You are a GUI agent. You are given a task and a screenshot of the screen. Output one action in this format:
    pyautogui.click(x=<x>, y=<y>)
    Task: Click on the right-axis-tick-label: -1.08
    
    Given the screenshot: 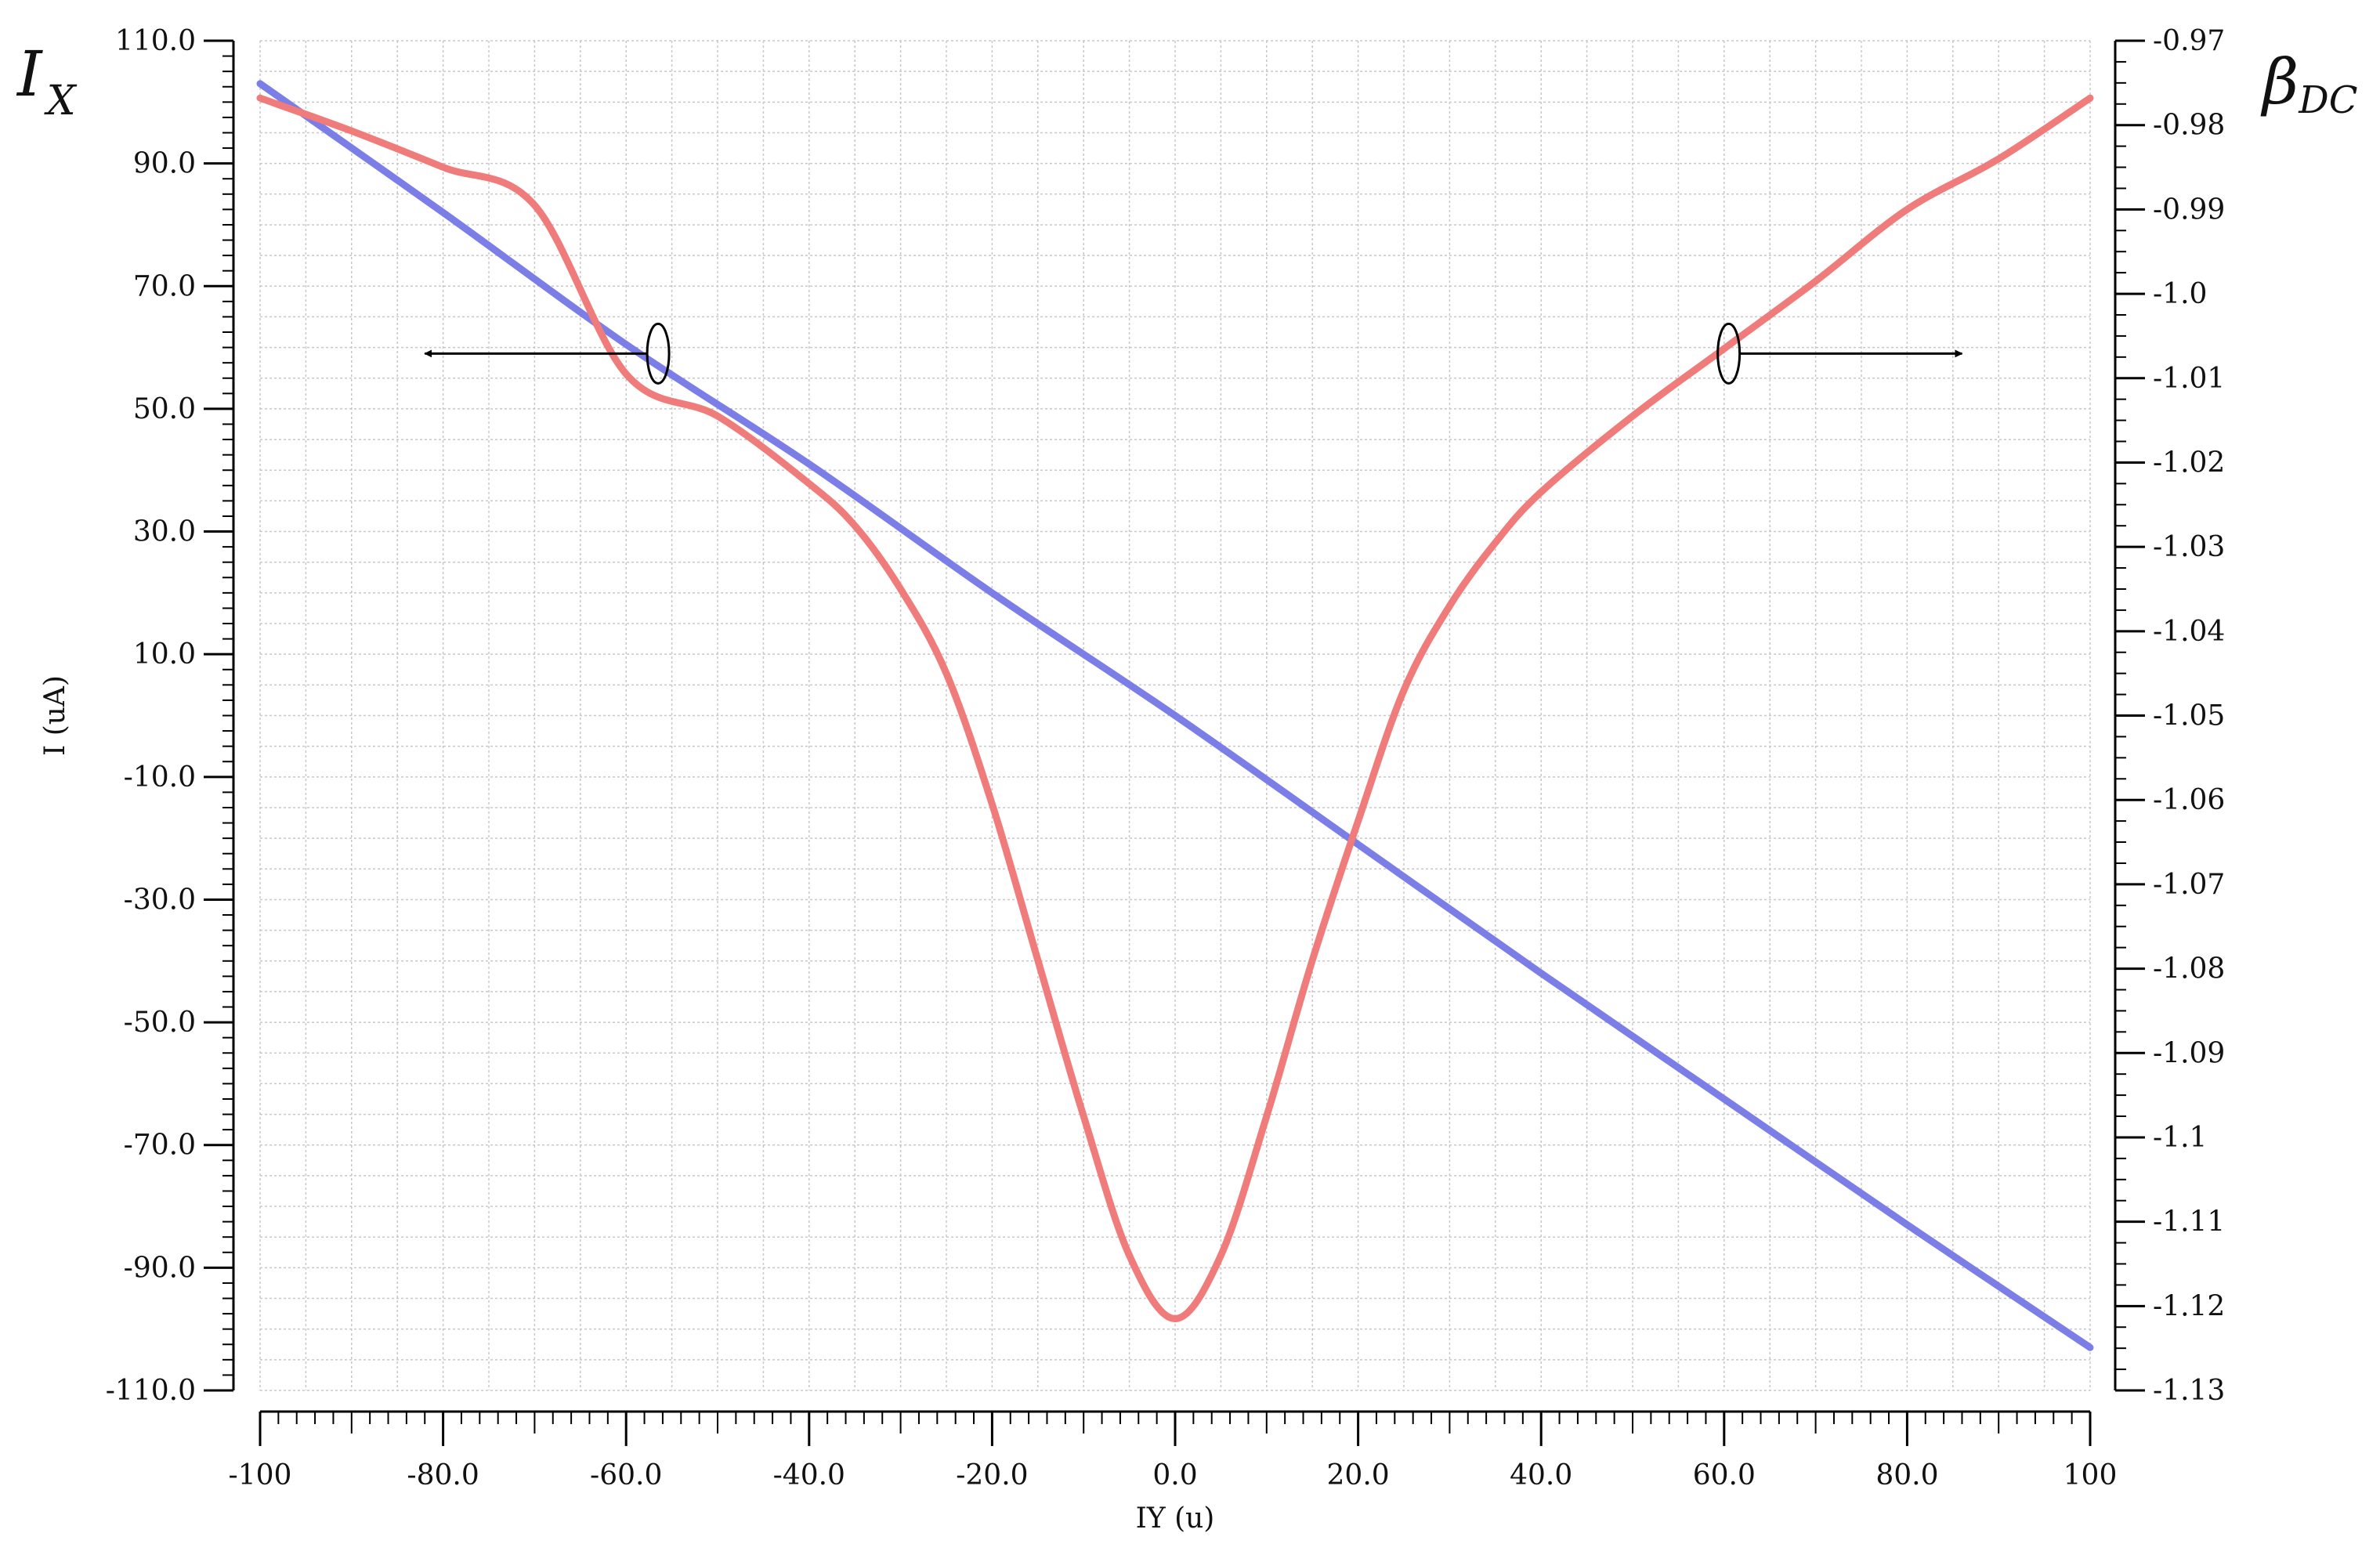 What is the action you would take?
    pyautogui.click(x=2189, y=969)
    